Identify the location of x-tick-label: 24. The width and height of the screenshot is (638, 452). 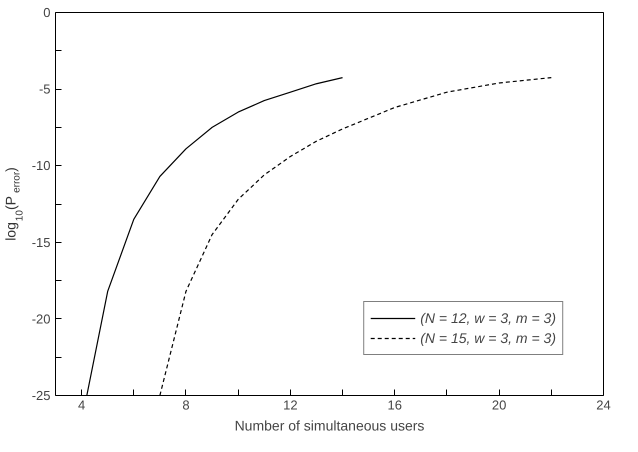
(603, 405).